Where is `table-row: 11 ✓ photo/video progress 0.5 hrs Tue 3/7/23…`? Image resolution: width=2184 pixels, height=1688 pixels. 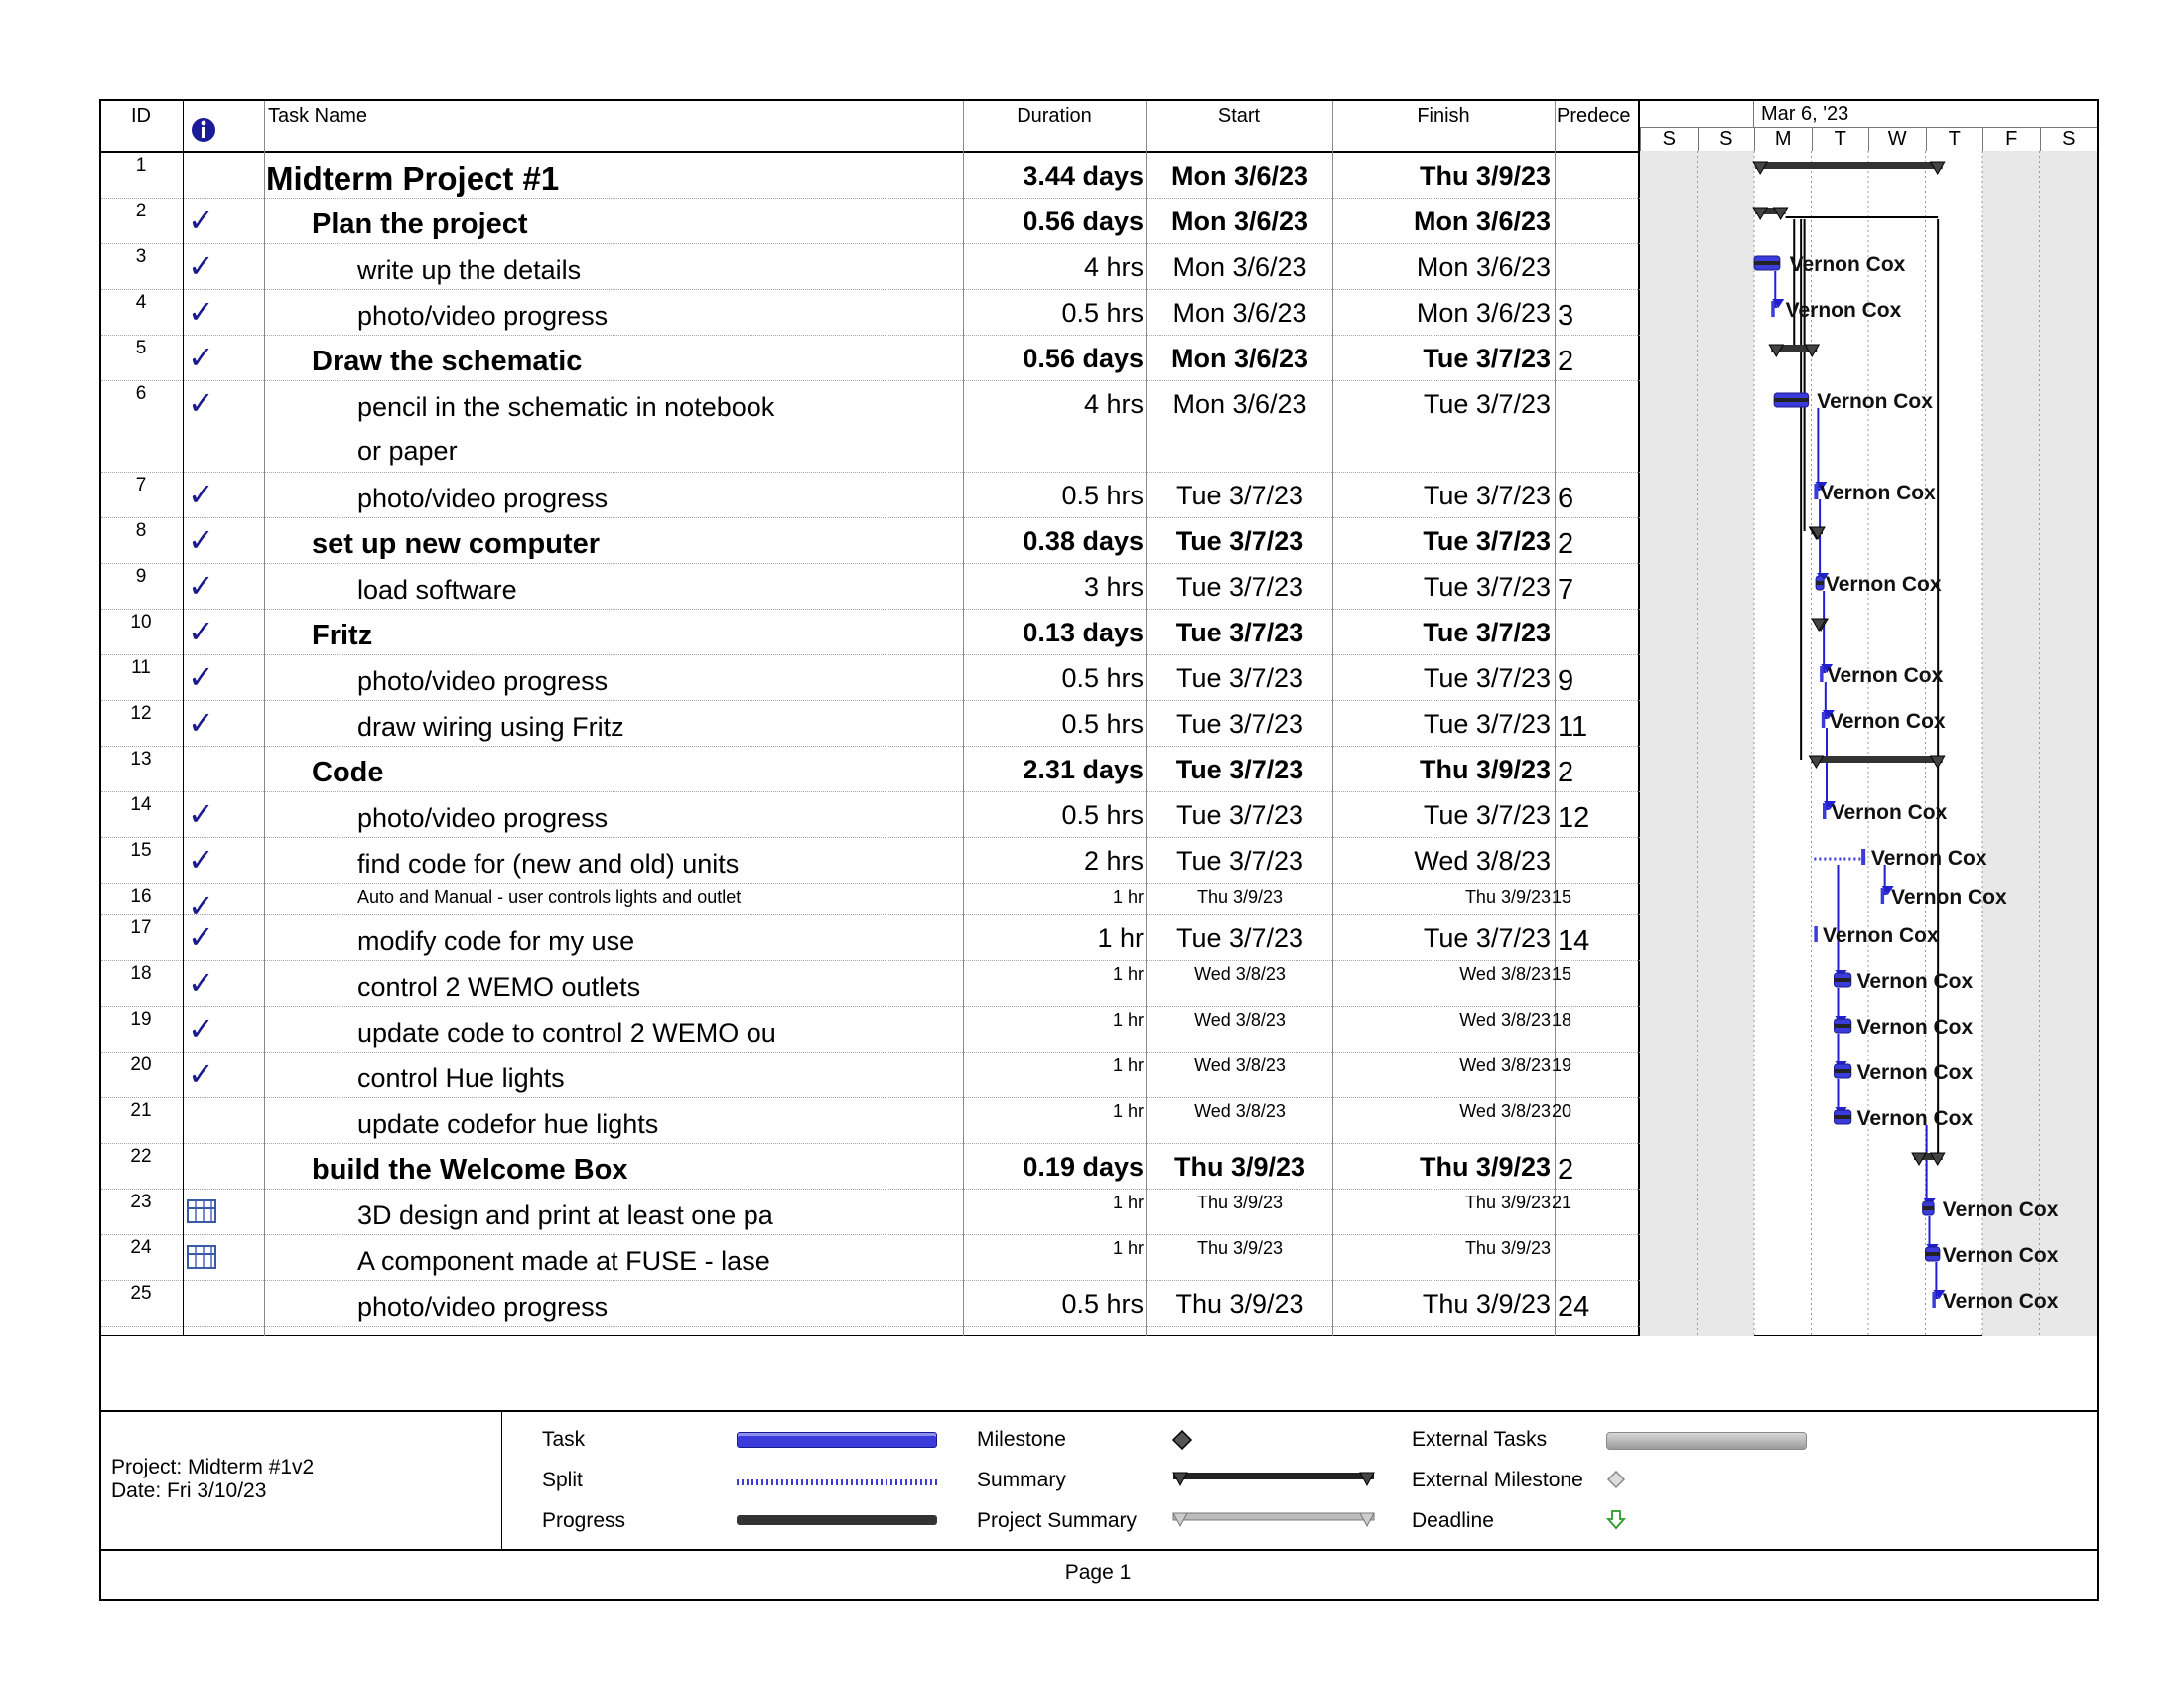
table-row: 11 ✓ photo/video progress 0.5 hrs Tue 3/7/23… is located at coordinates (870, 678).